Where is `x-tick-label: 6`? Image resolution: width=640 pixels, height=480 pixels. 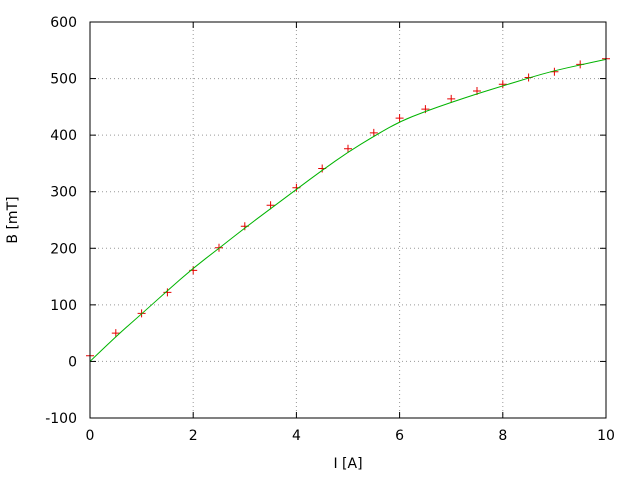
x-tick-label: 6 is located at coordinates (399, 436).